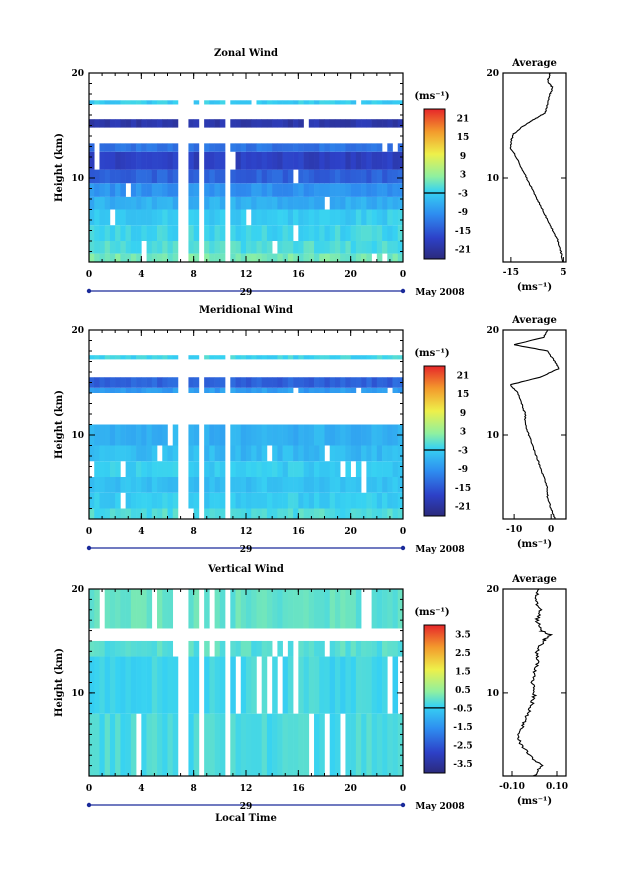 The image size is (627, 873). Describe the element at coordinates (246, 181) in the screenshot. I see `heatmap-cells` at that location.